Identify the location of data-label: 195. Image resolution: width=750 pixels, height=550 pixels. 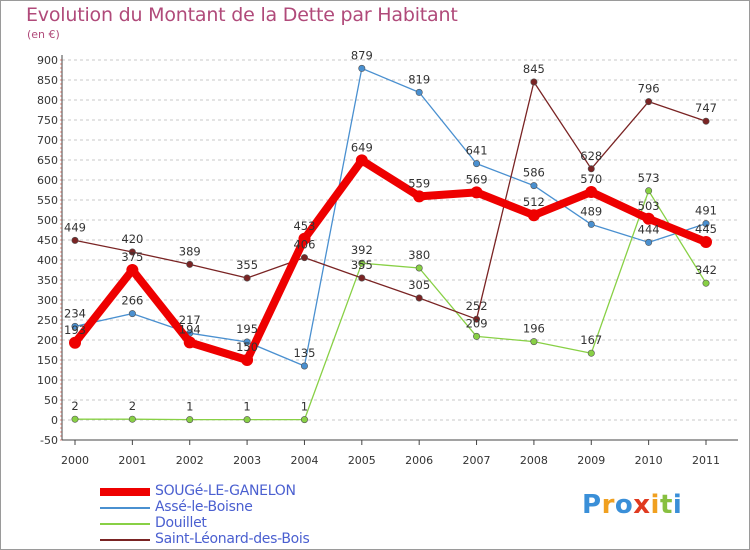
(247, 329).